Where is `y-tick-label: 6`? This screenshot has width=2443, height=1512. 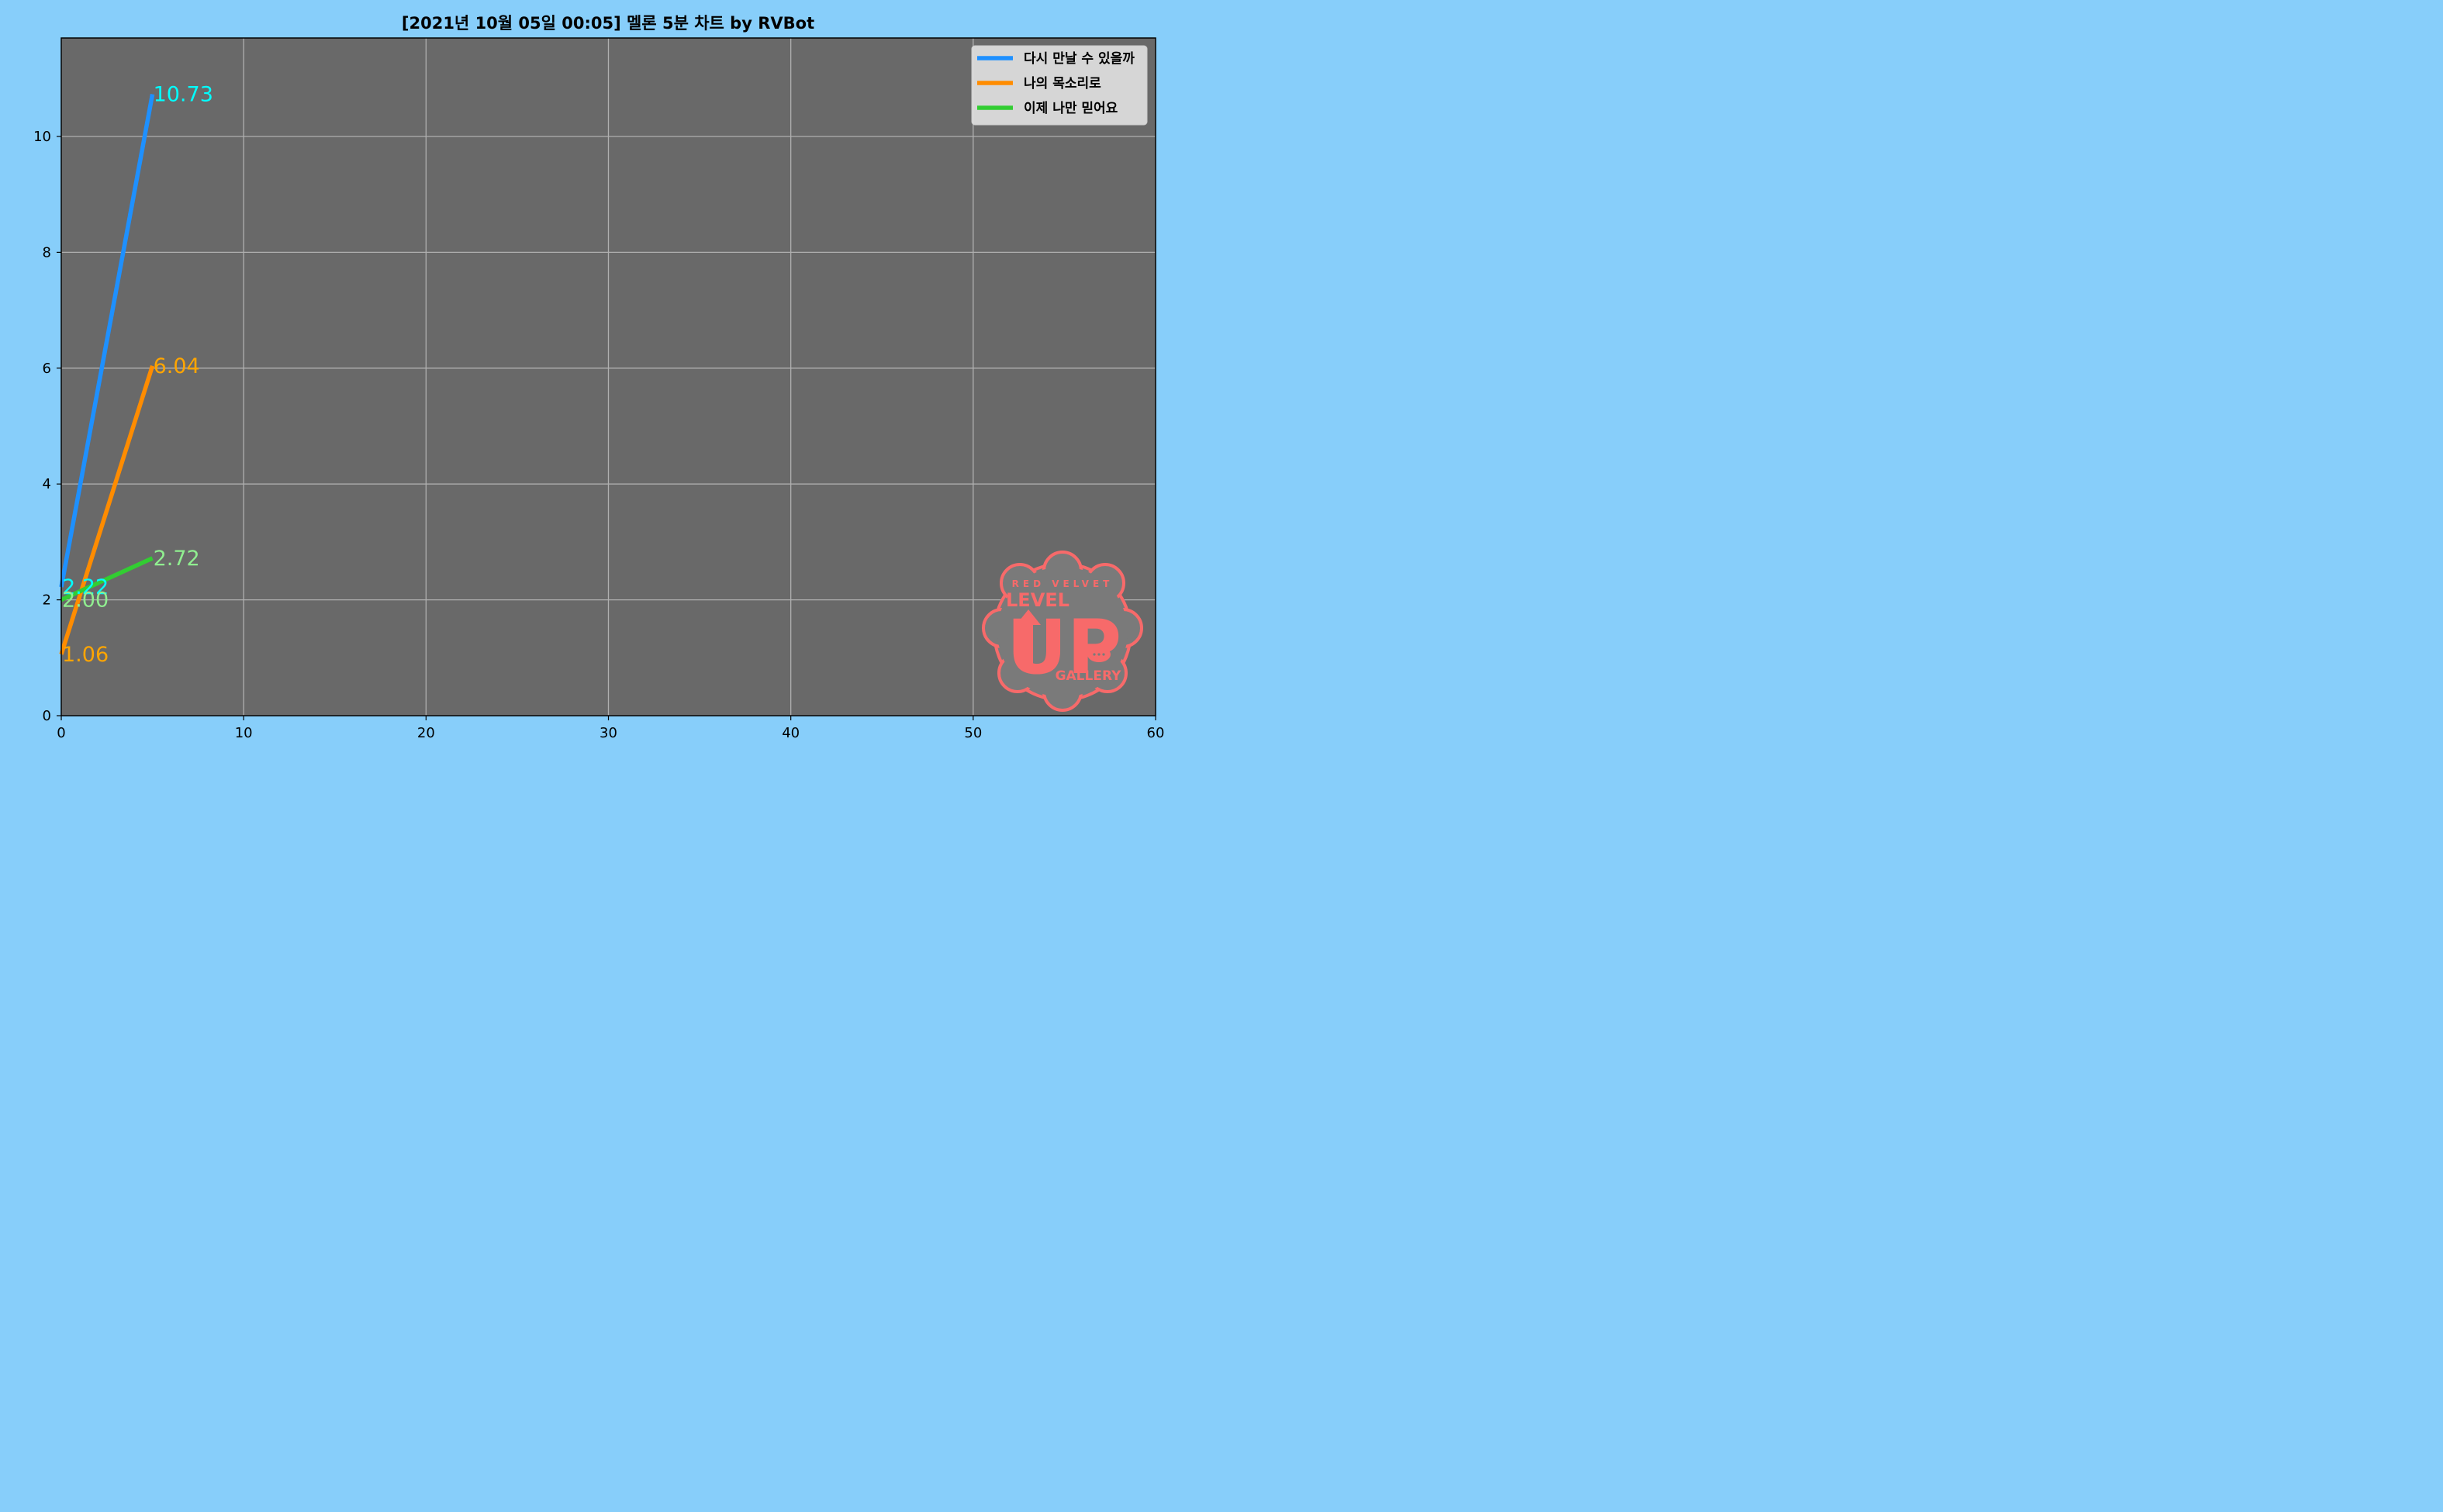 y-tick-label: 6 is located at coordinates (47, 369).